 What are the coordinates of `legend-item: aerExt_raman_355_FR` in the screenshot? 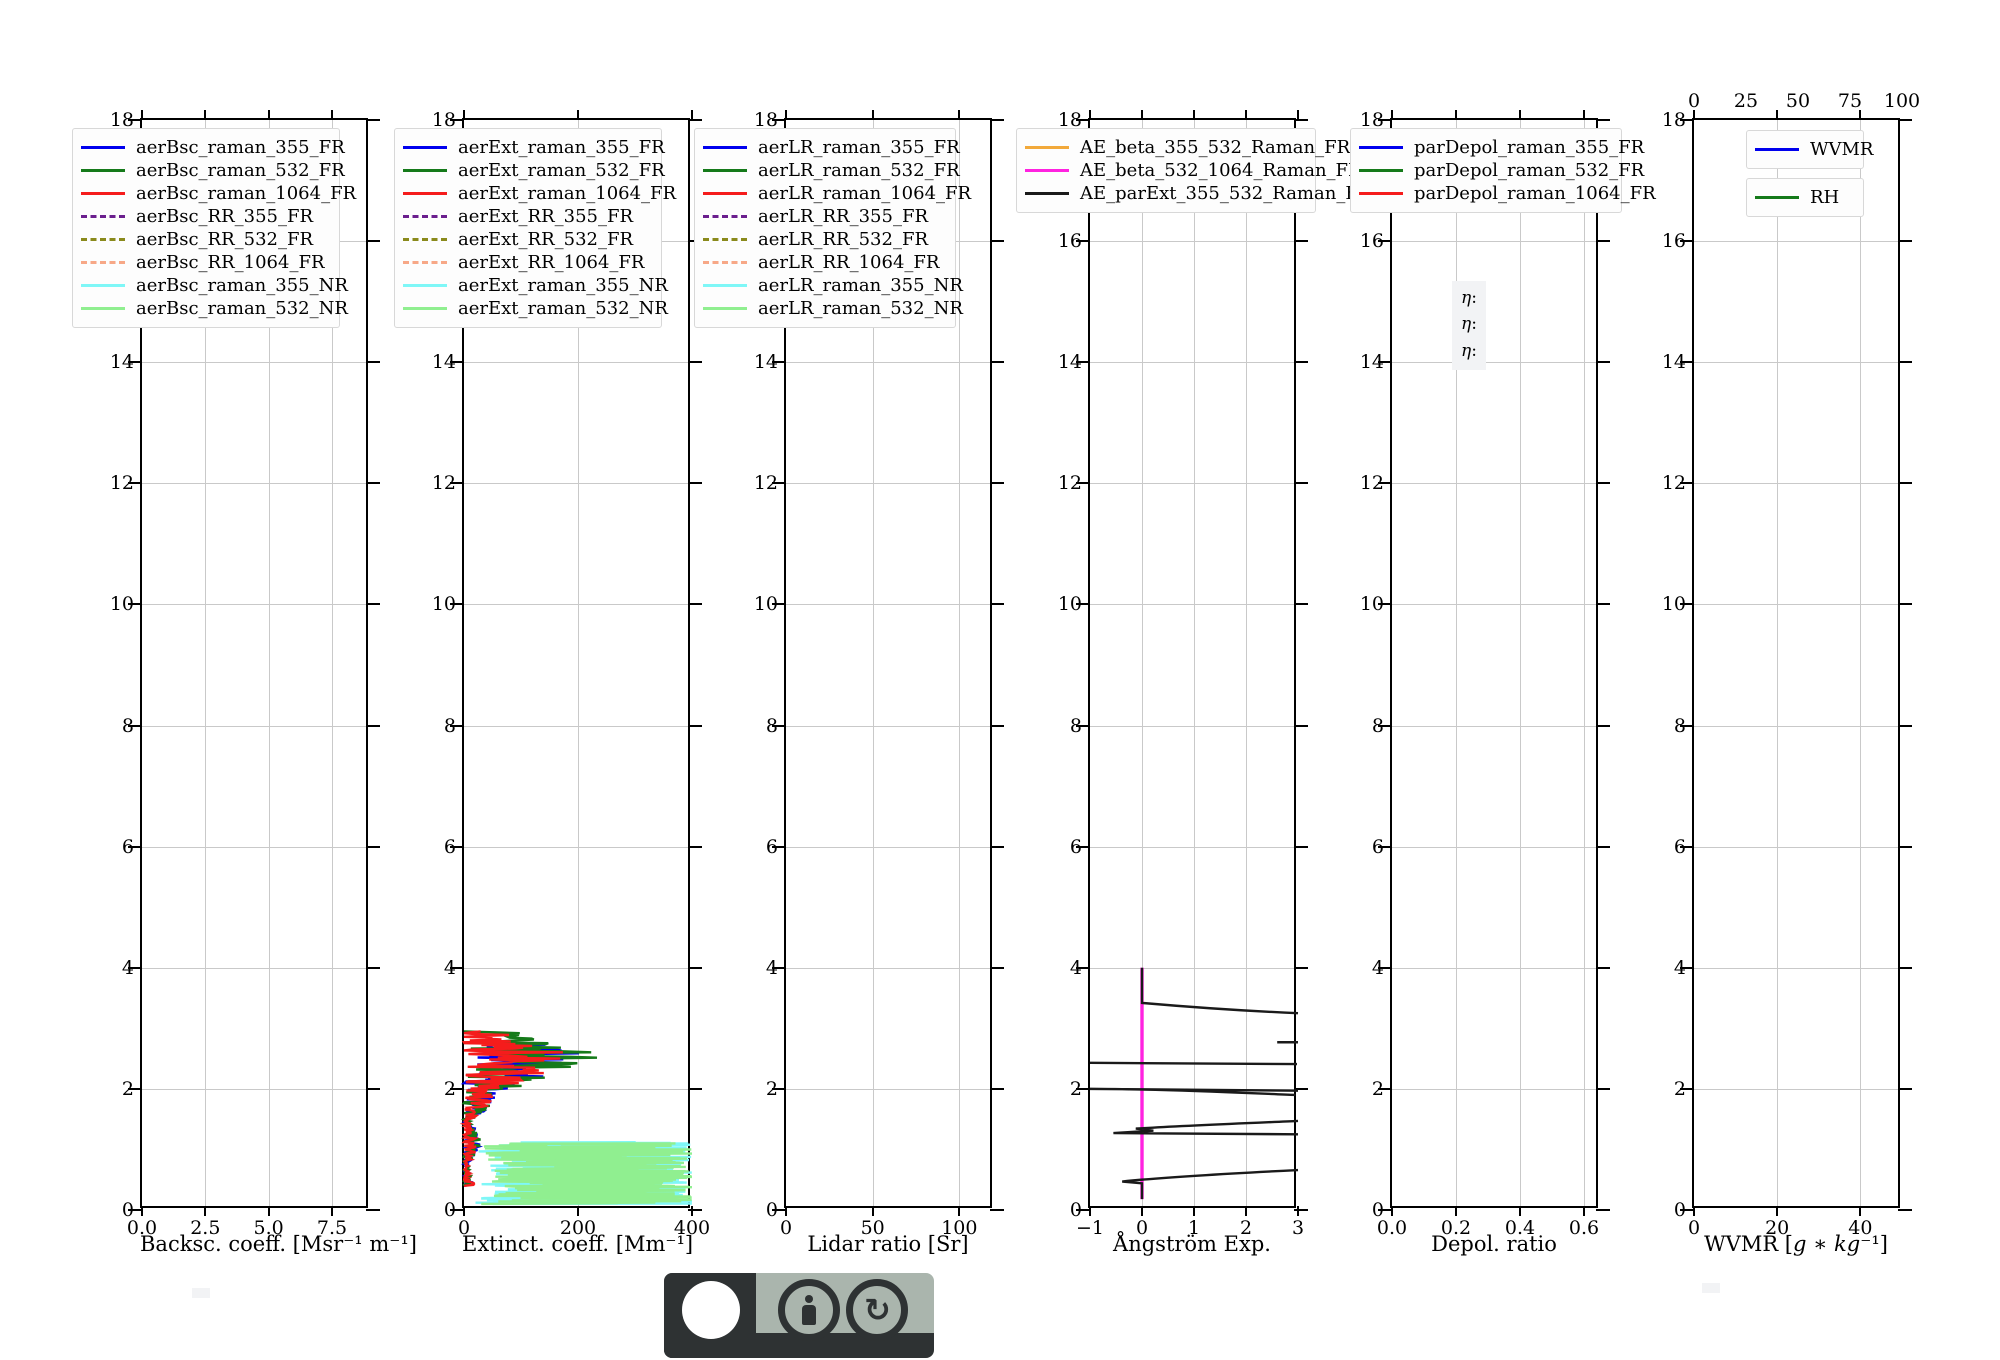 It's located at (534, 147).